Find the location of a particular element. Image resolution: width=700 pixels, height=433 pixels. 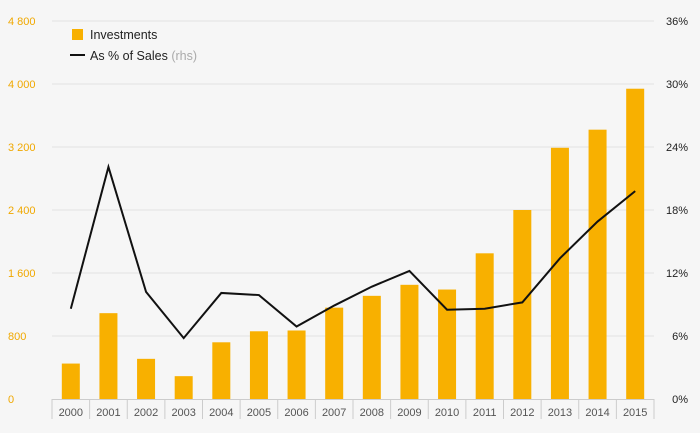

legend-label-as-pct-of-sales-name: As % of Sales is located at coordinates (129, 56).